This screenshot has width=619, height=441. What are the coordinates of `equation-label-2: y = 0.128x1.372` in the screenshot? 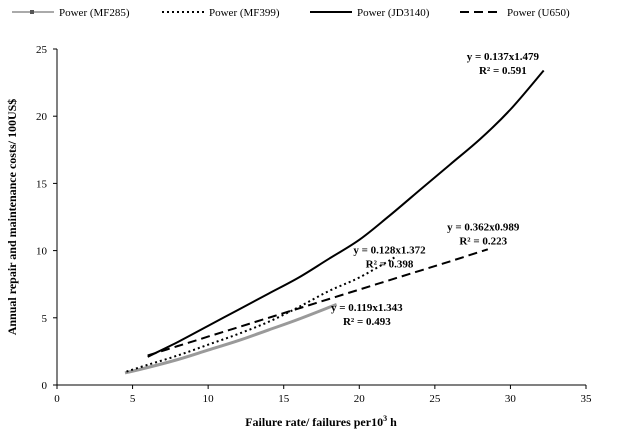 It's located at (389, 250).